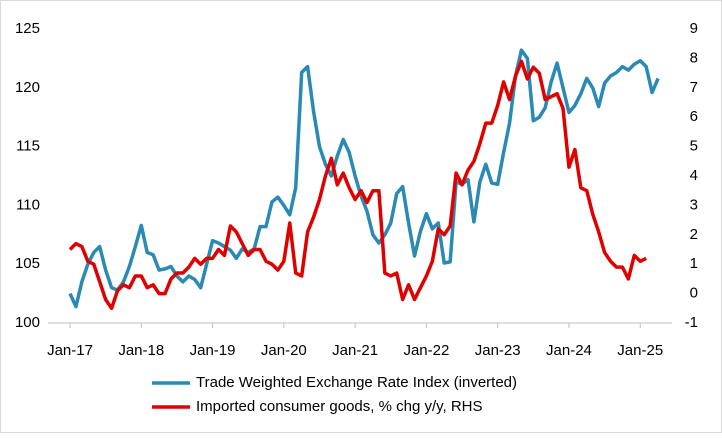 This screenshot has height=438, width=722. Describe the element at coordinates (28, 204) in the screenshot. I see `y-tick-label: 110` at that location.